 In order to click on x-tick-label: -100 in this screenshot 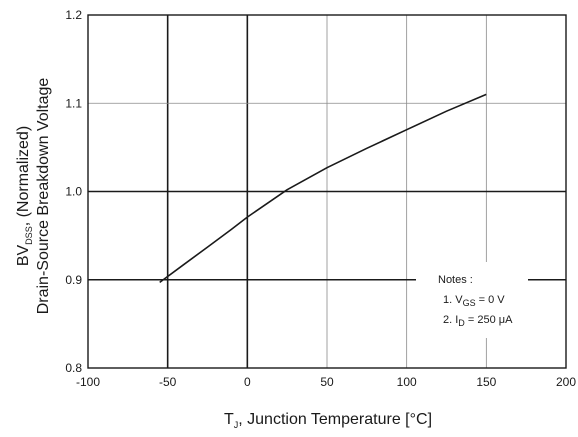, I will do `click(88, 382)`.